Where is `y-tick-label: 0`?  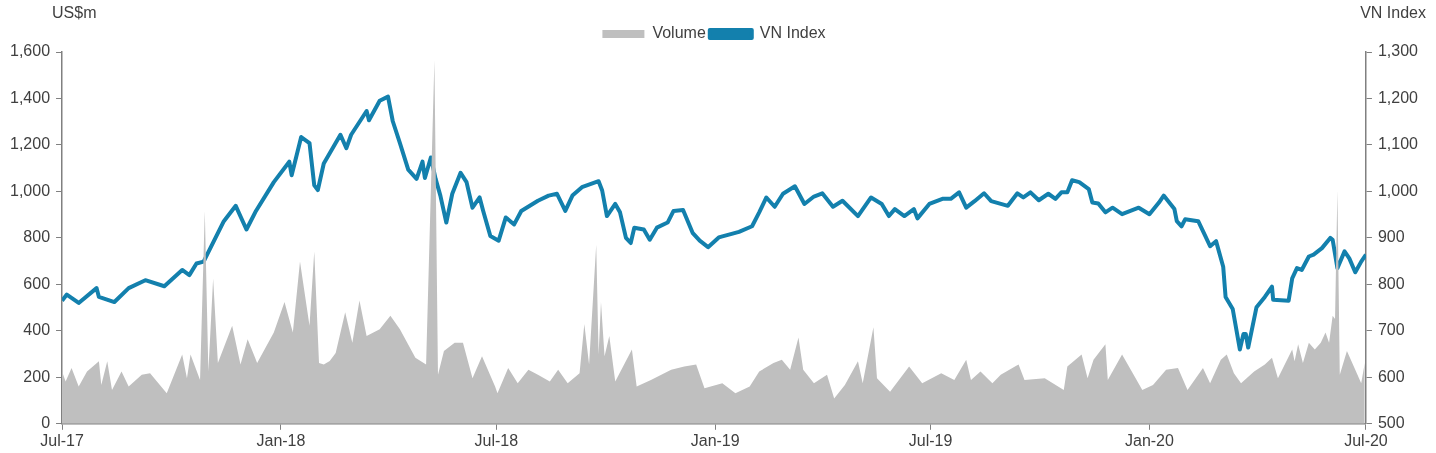
y-tick-label: 0 is located at coordinates (46, 423).